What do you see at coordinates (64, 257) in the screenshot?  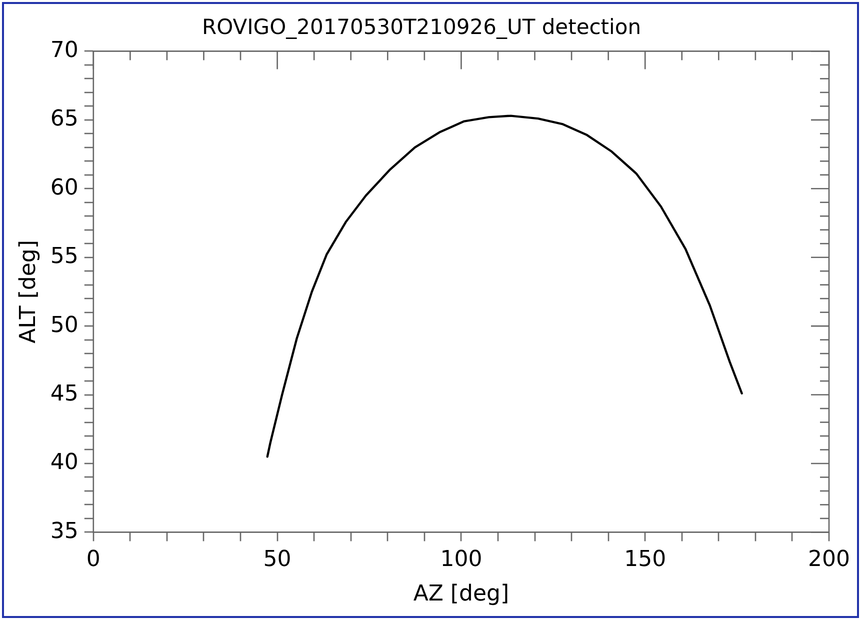 I see `y-tick-label: 55` at bounding box center [64, 257].